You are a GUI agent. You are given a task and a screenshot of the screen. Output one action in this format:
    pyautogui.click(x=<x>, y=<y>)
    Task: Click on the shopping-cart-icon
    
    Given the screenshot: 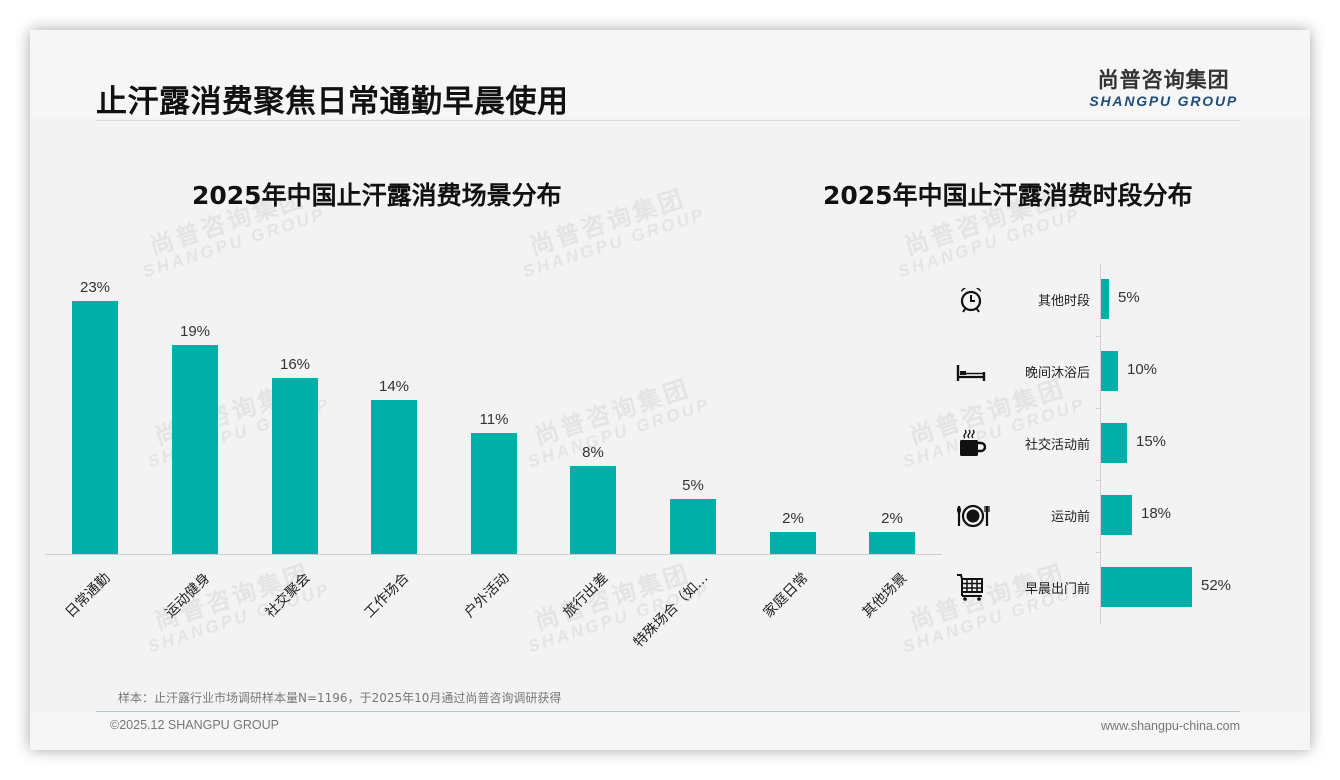 What is the action you would take?
    pyautogui.click(x=970, y=587)
    